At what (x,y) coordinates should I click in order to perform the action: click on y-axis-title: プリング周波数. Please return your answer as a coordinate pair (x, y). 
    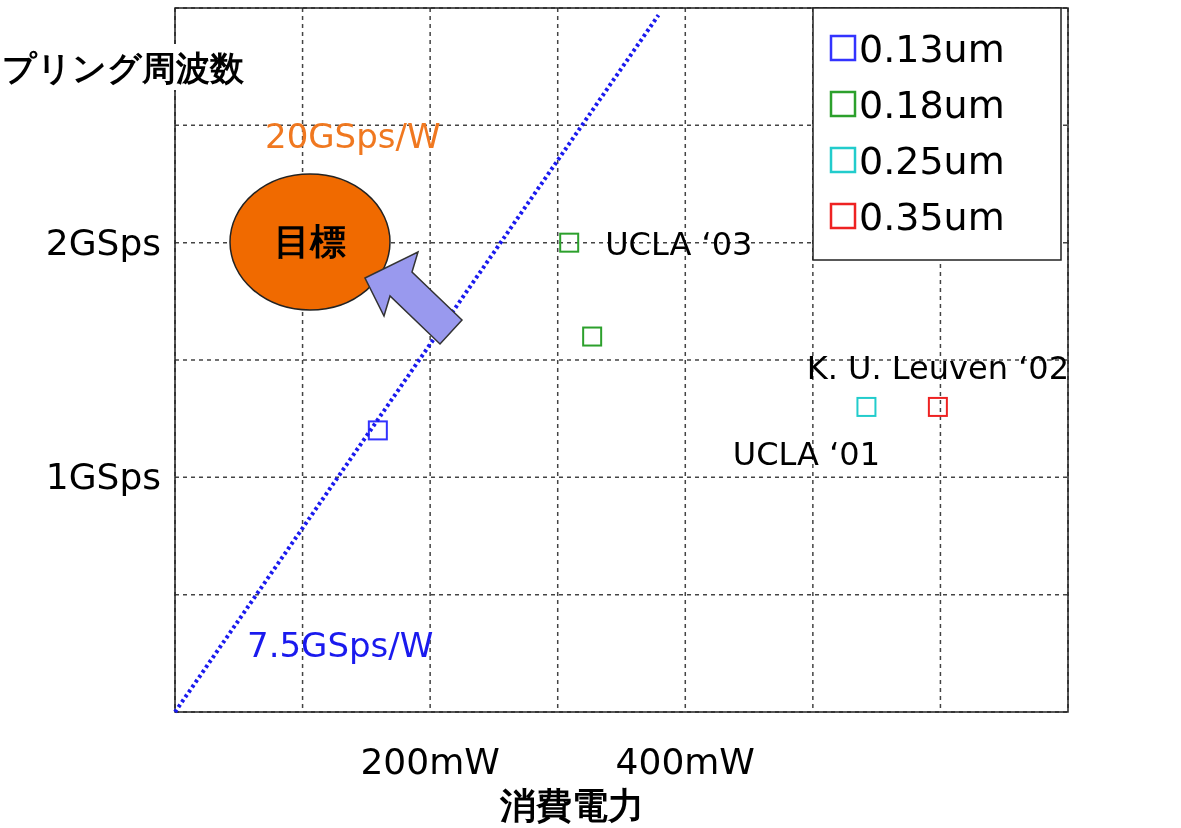
    Looking at the image, I should click on (123, 68).